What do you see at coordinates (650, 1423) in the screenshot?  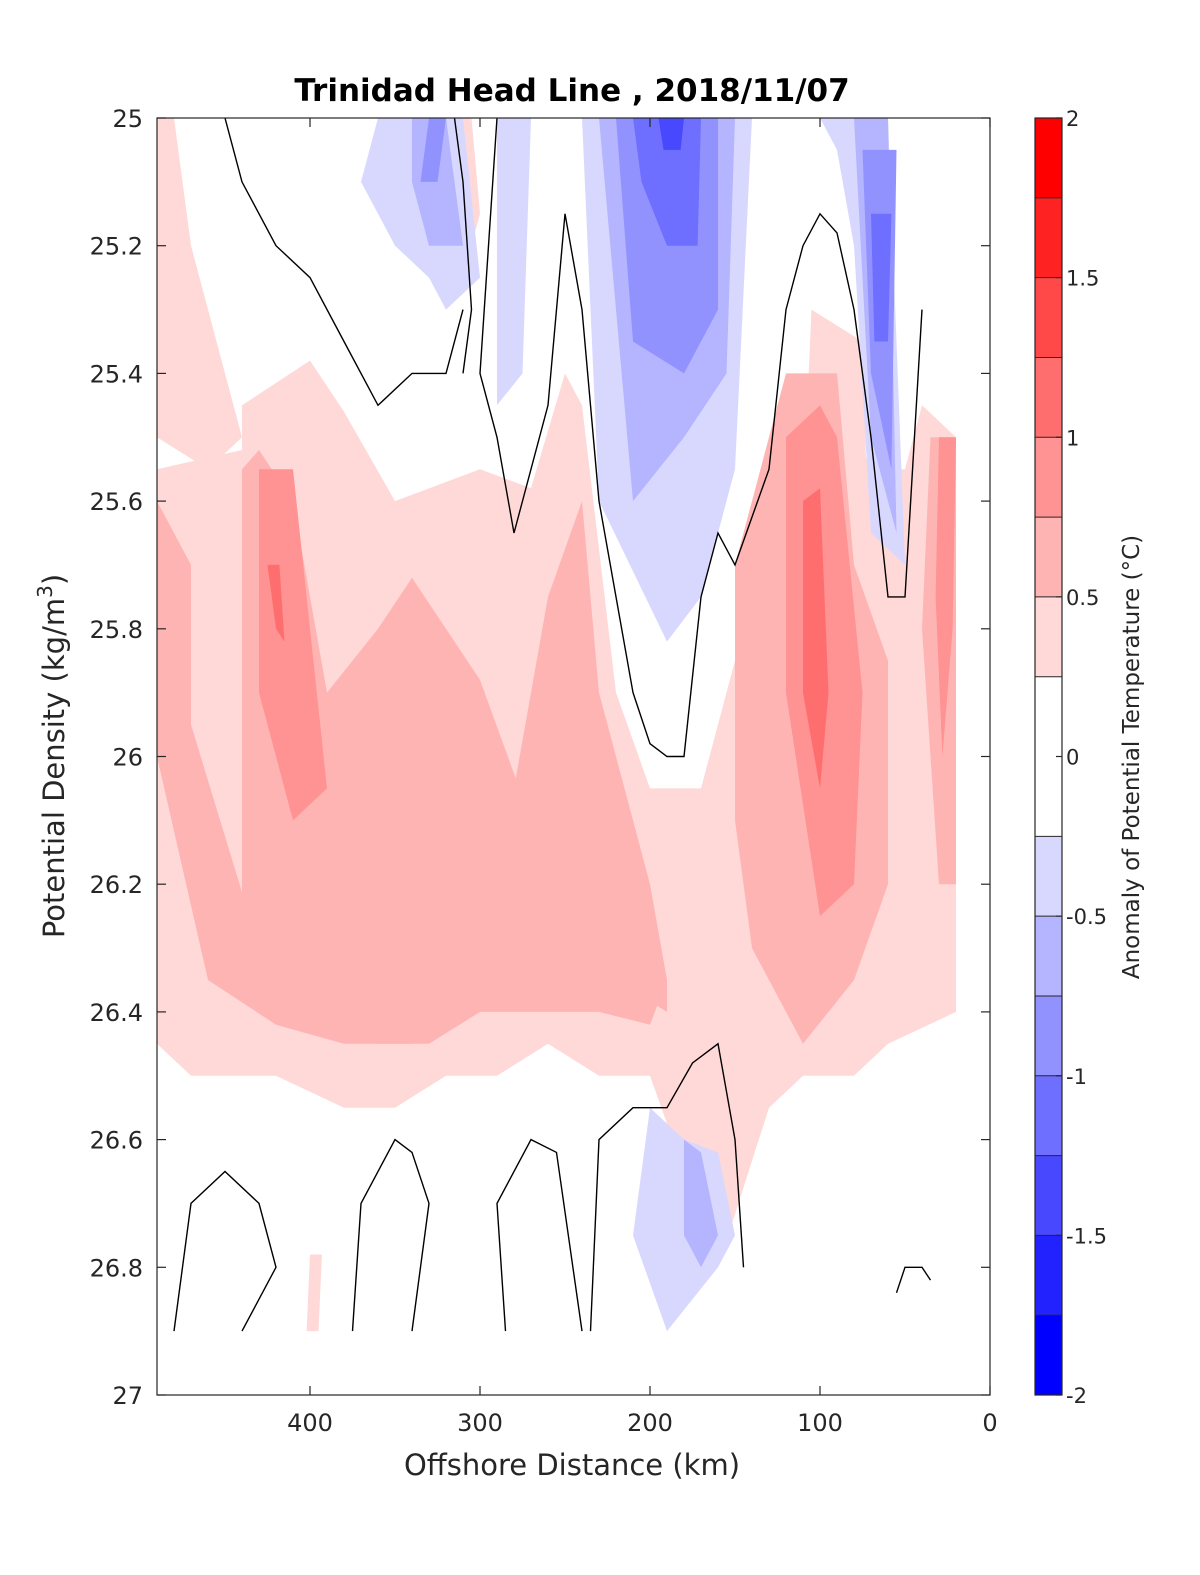 I see `x-tick-label: 200` at bounding box center [650, 1423].